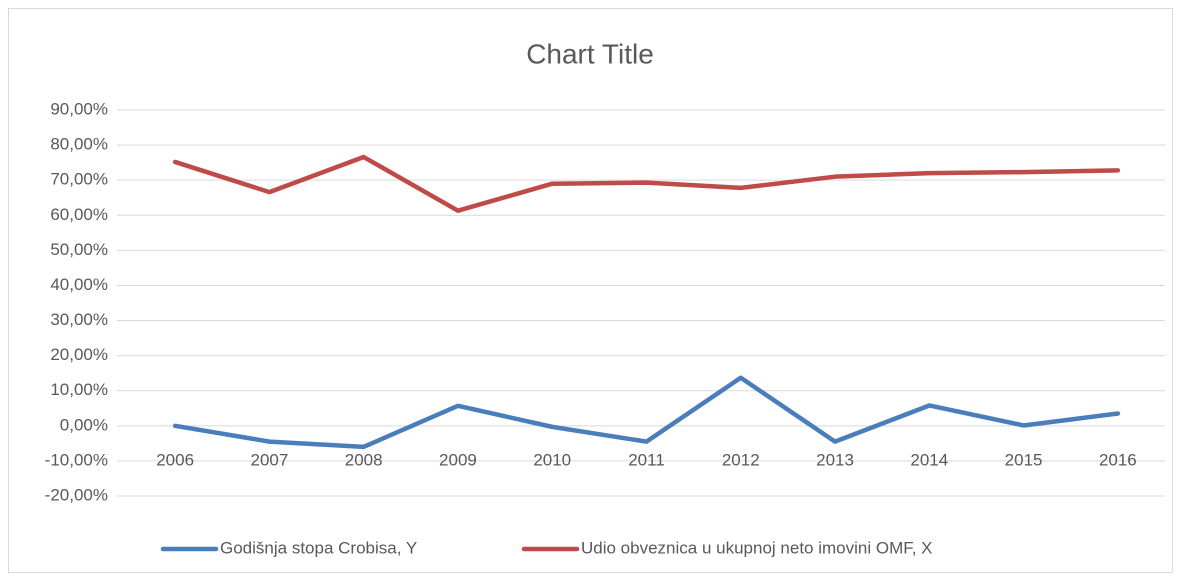 This screenshot has height=581, width=1181. I want to click on y-tick-label: 40,00%, so click(79, 284).